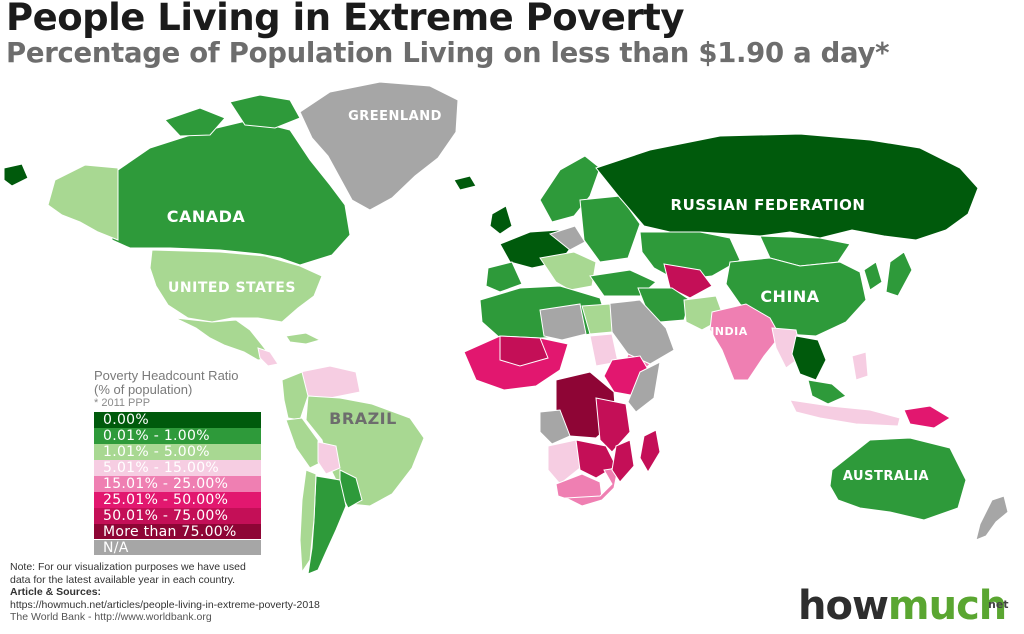  What do you see at coordinates (827, 392) in the screenshot?
I see `region-malaysia` at bounding box center [827, 392].